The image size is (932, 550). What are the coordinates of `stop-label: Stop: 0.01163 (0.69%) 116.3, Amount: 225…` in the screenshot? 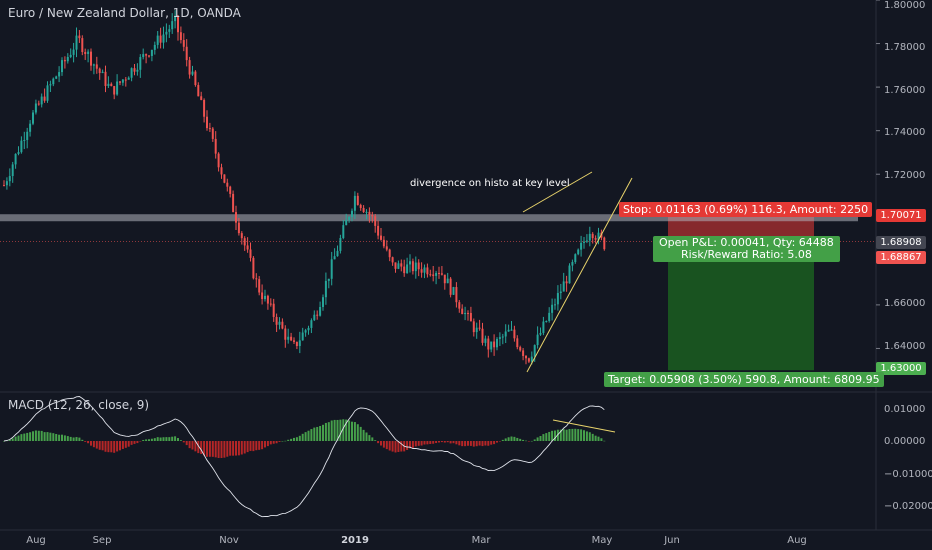 It's located at (746, 209).